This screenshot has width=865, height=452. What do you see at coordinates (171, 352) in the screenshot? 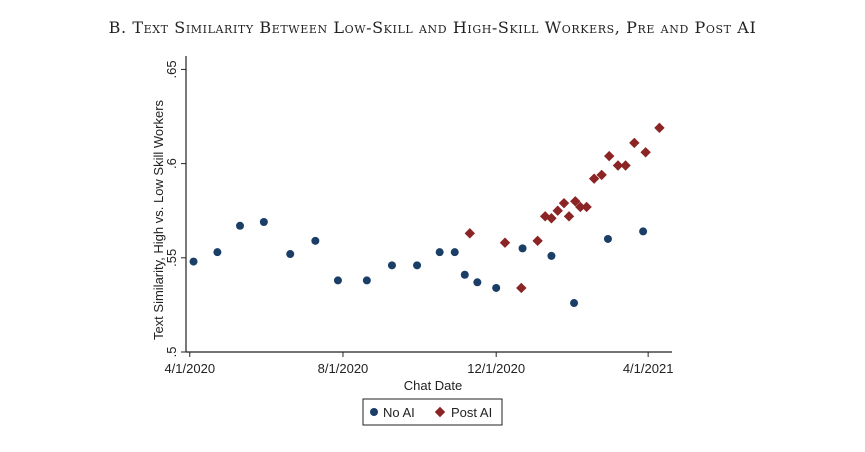
I see `y-tick-label: .5` at bounding box center [171, 352].